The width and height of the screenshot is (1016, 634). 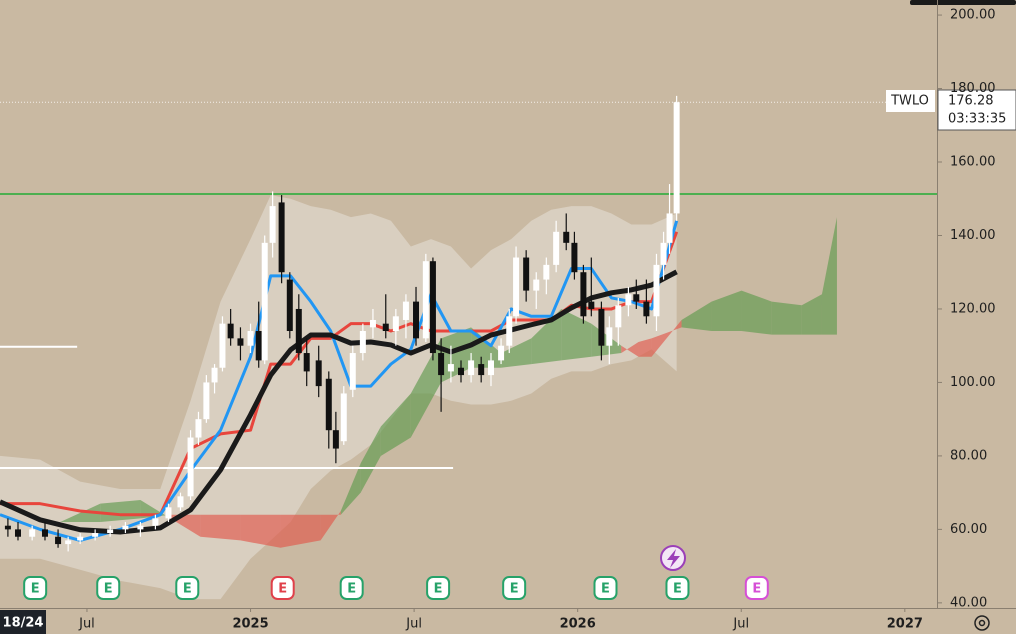 What do you see at coordinates (968, 455) in the screenshot?
I see `y-tick-label: 80.00` at bounding box center [968, 455].